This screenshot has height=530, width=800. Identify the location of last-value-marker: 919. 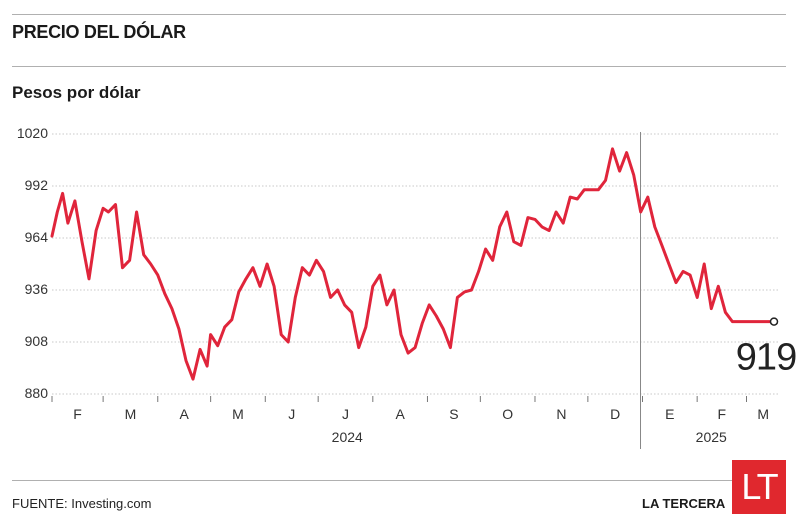
(766, 348).